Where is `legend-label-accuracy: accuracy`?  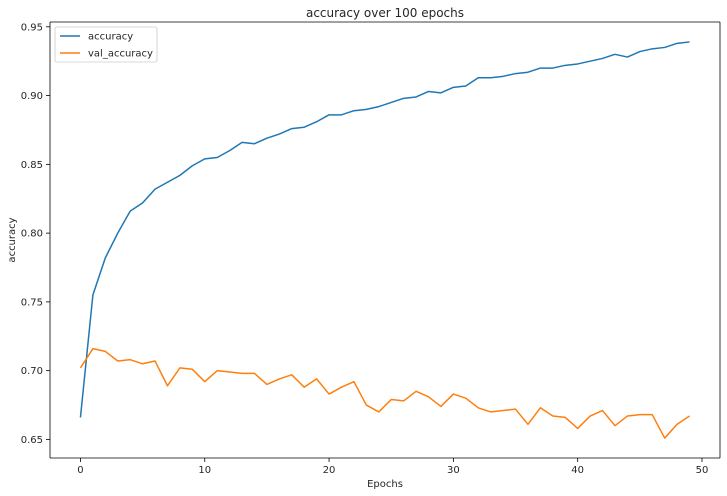
legend-label-accuracy: accuracy is located at coordinates (110, 37).